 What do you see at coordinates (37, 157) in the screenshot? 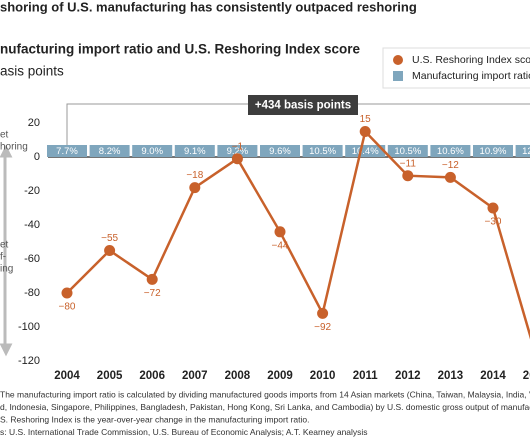
I see `y-tick-label: 0` at bounding box center [37, 157].